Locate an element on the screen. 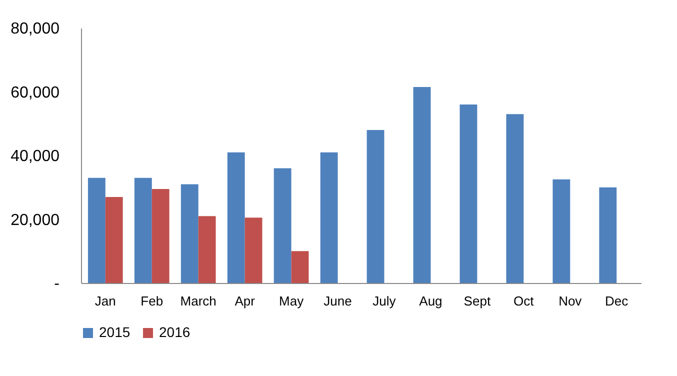 Image resolution: width=677 pixels, height=376 pixels. y-tick-label: - is located at coordinates (57, 284).